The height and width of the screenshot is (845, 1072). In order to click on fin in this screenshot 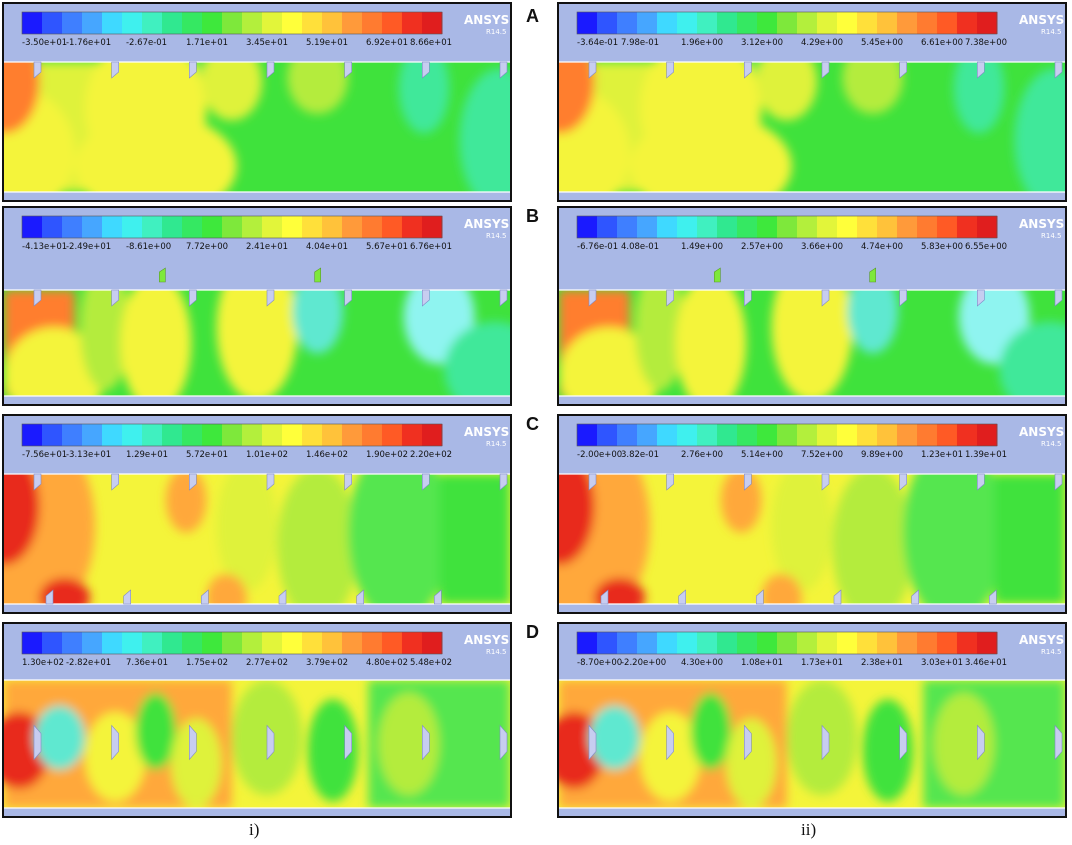, I will do `click(872, 275)`.